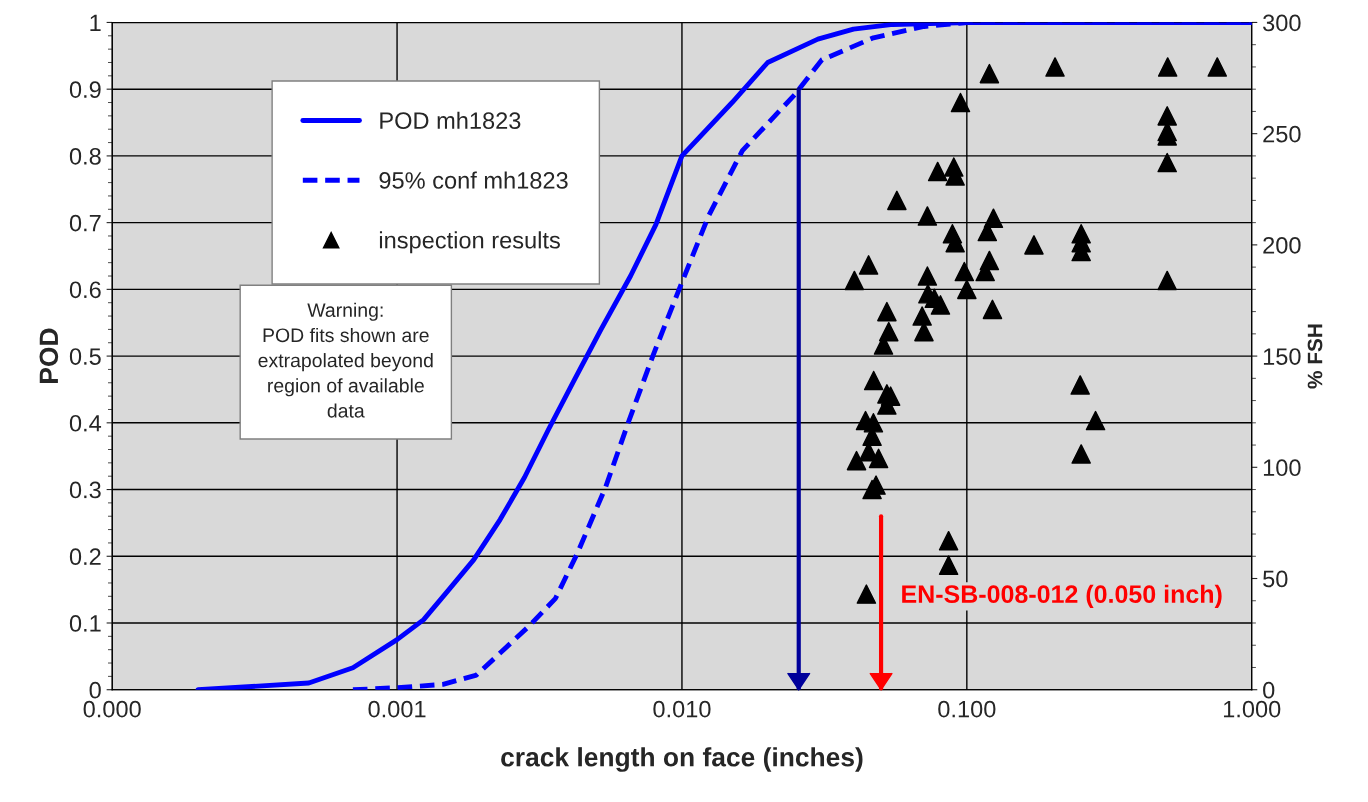 The height and width of the screenshot is (802, 1368). What do you see at coordinates (450, 120) in the screenshot?
I see `legend-label: POD mh1823` at bounding box center [450, 120].